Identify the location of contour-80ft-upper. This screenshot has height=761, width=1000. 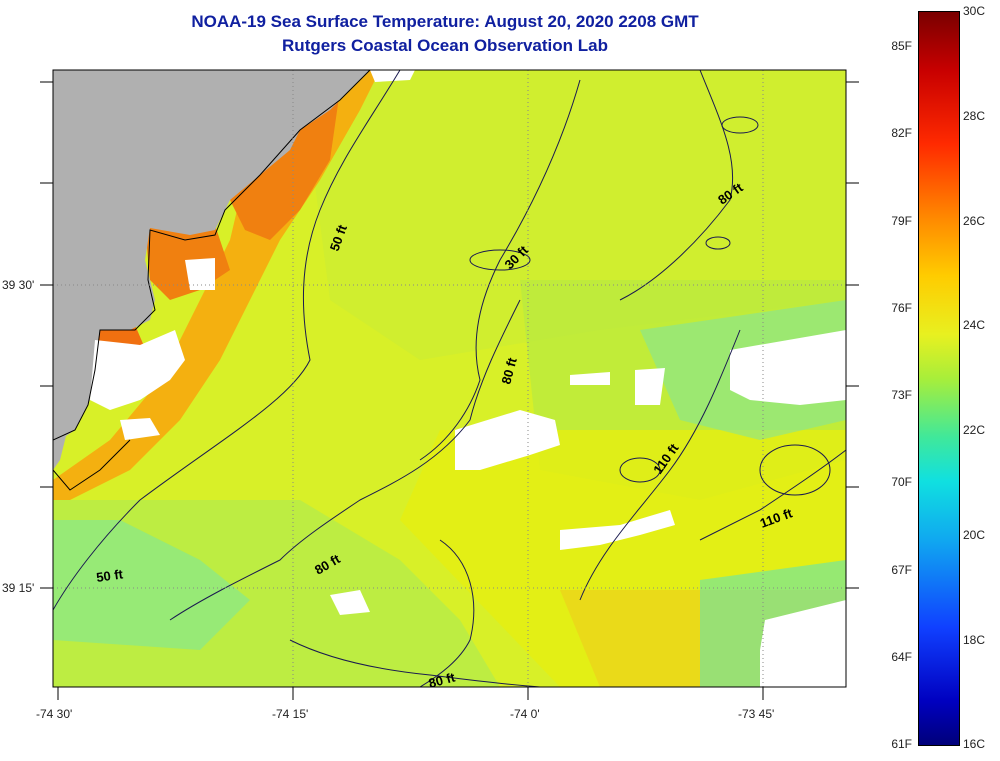
(676, 185).